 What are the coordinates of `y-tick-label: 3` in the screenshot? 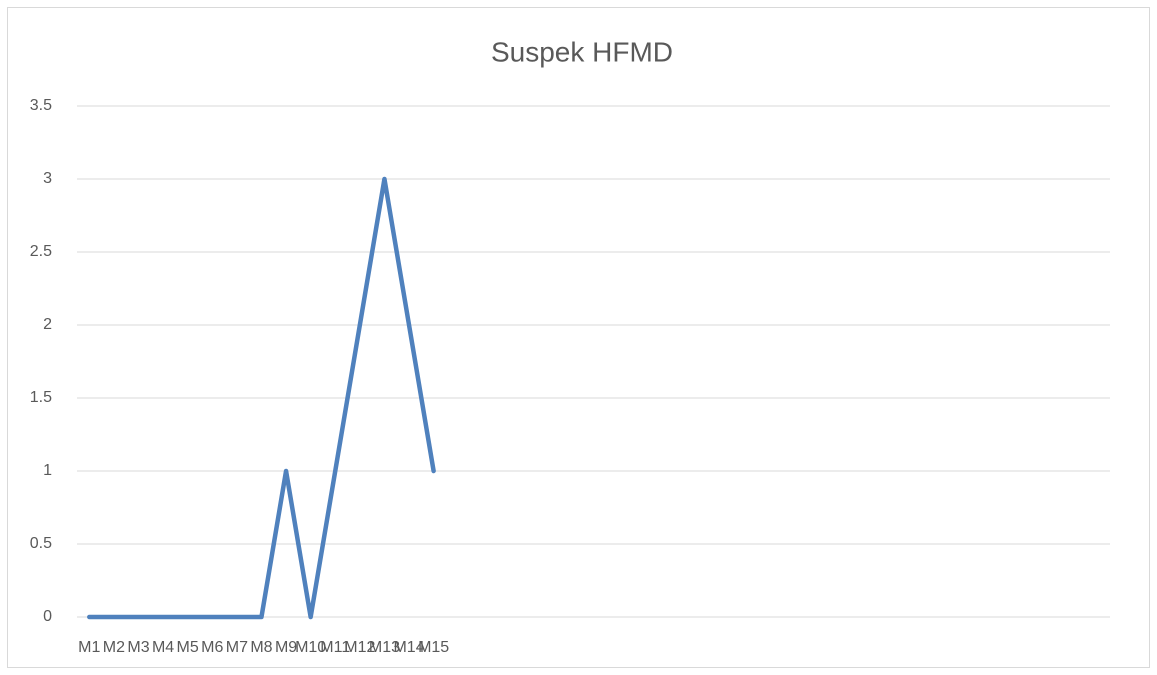 It's located at (47, 178).